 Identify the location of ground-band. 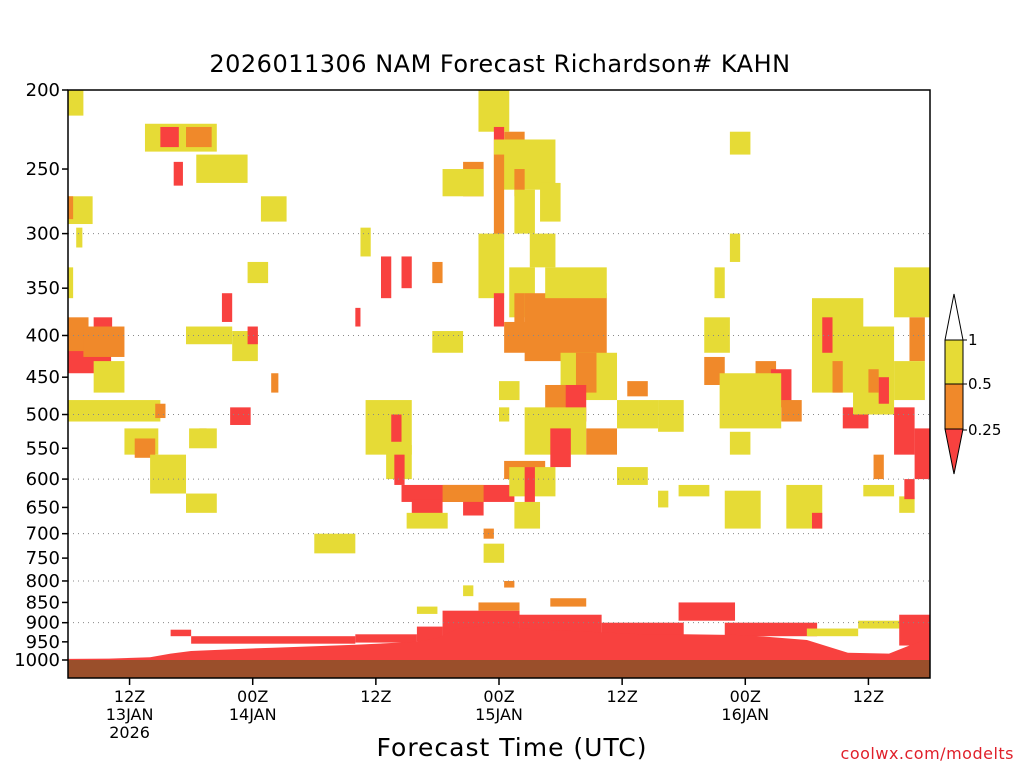
(499, 669).